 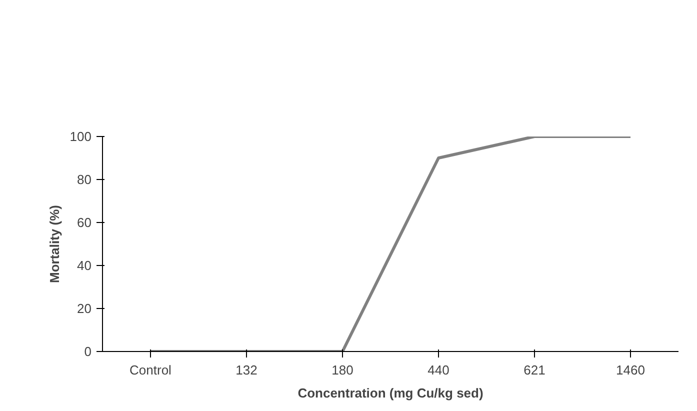 What do you see at coordinates (247, 370) in the screenshot?
I see `x-tick-label: 132` at bounding box center [247, 370].